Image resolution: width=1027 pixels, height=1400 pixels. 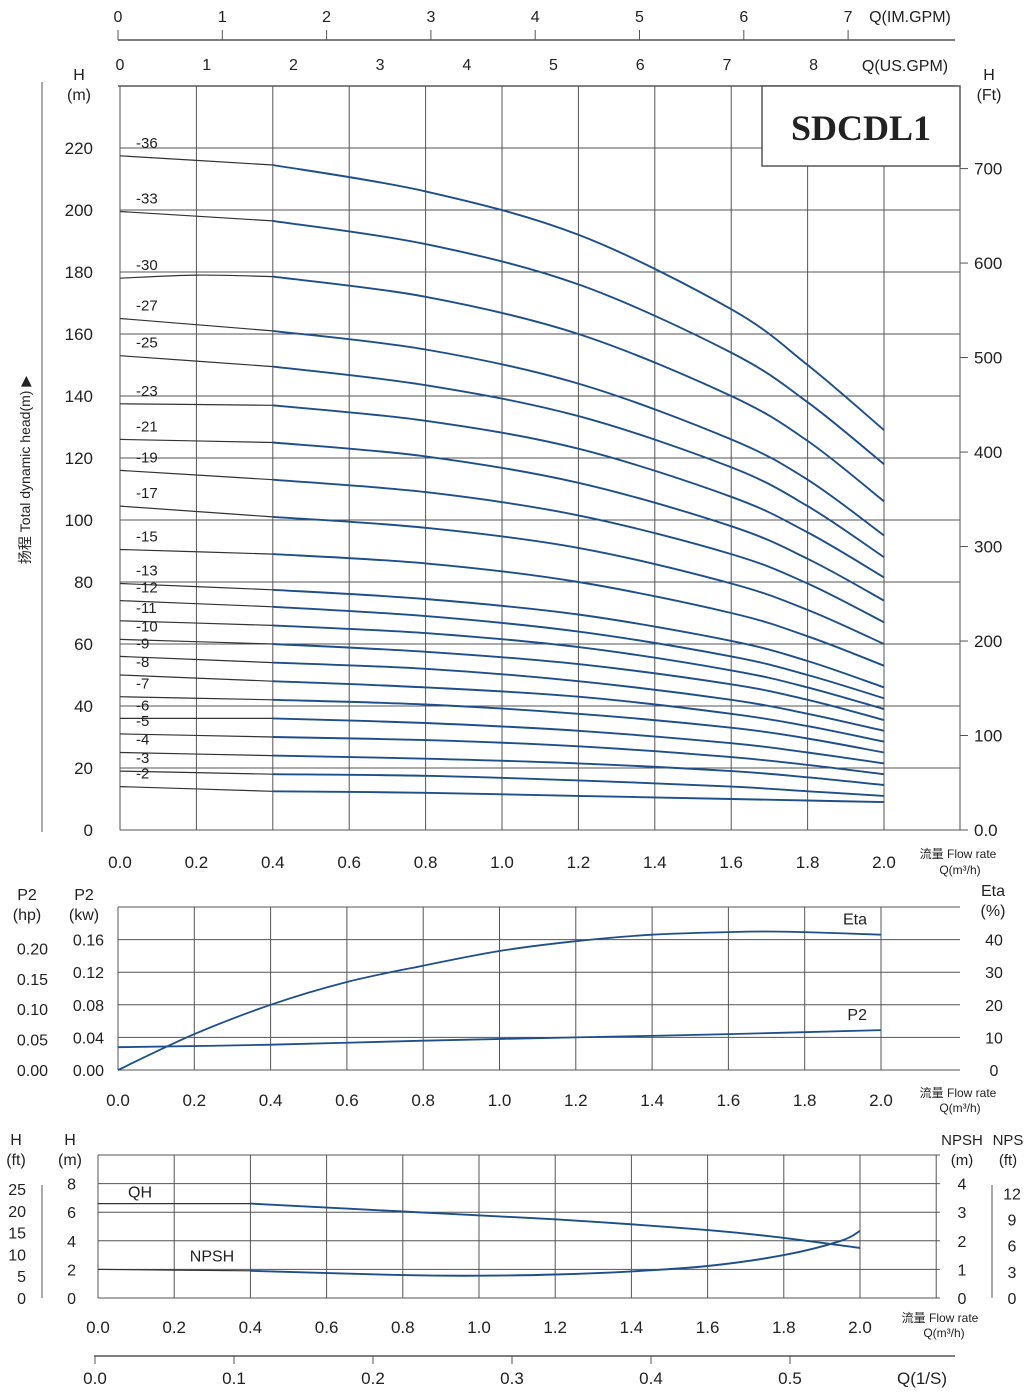 What do you see at coordinates (142, 774) in the screenshot?
I see `stage-label: -2` at bounding box center [142, 774].